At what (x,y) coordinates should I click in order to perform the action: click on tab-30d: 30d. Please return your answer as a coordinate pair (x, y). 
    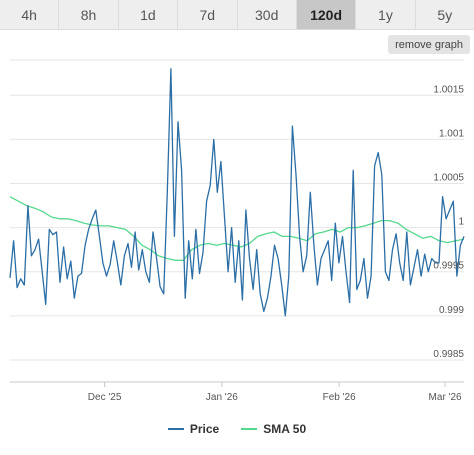
    Looking at the image, I should click on (267, 14).